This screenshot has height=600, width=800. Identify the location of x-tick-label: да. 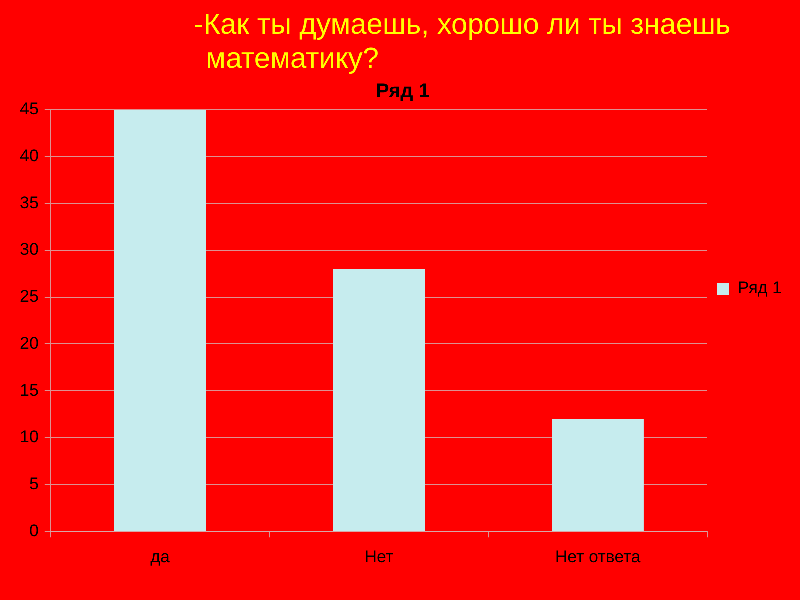
(160, 556).